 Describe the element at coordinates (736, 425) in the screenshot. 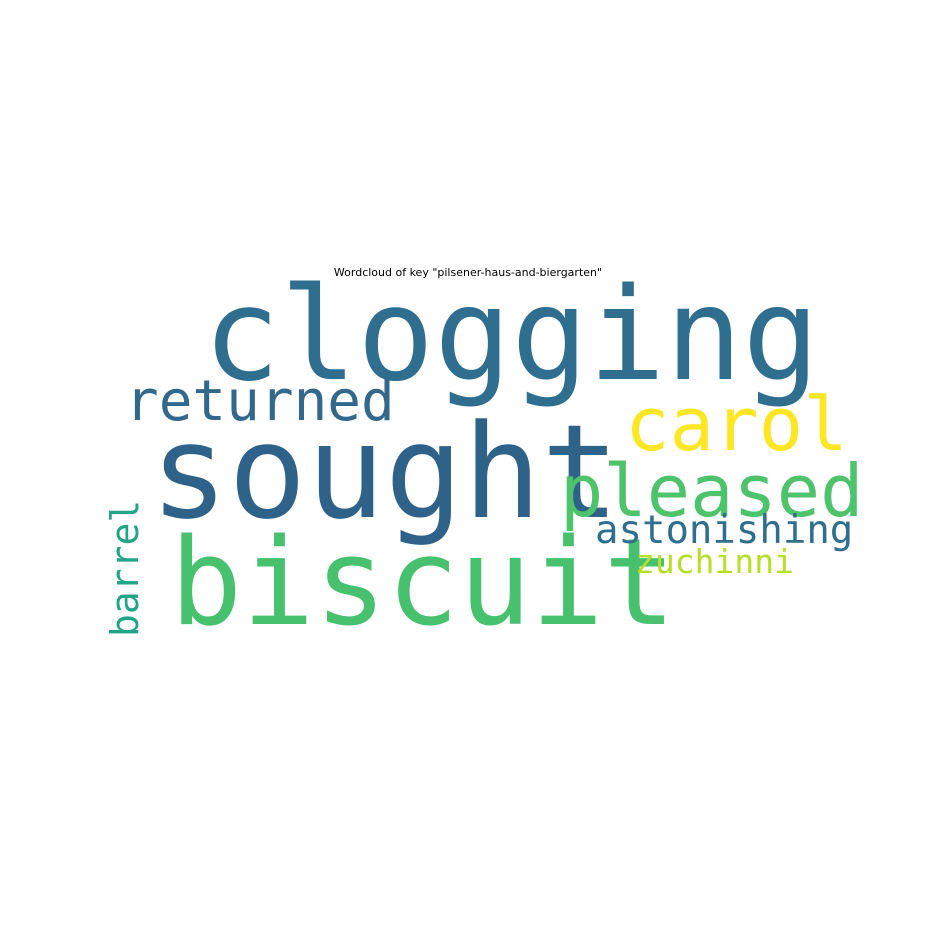

I see `word-carol: carol` at that location.